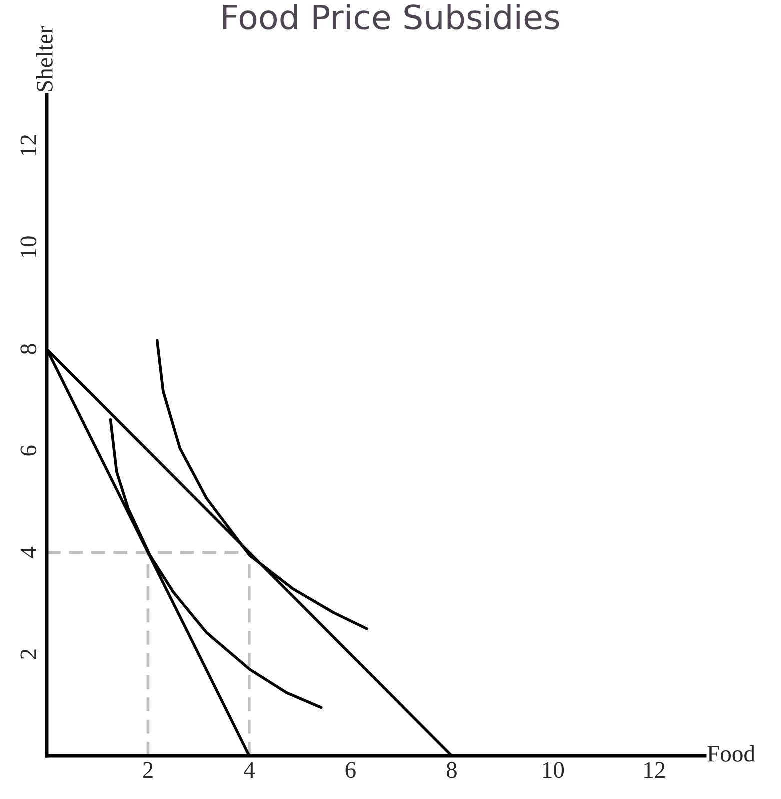 The image size is (781, 799). What do you see at coordinates (249, 770) in the screenshot?
I see `x-tick-label: 4` at bounding box center [249, 770].